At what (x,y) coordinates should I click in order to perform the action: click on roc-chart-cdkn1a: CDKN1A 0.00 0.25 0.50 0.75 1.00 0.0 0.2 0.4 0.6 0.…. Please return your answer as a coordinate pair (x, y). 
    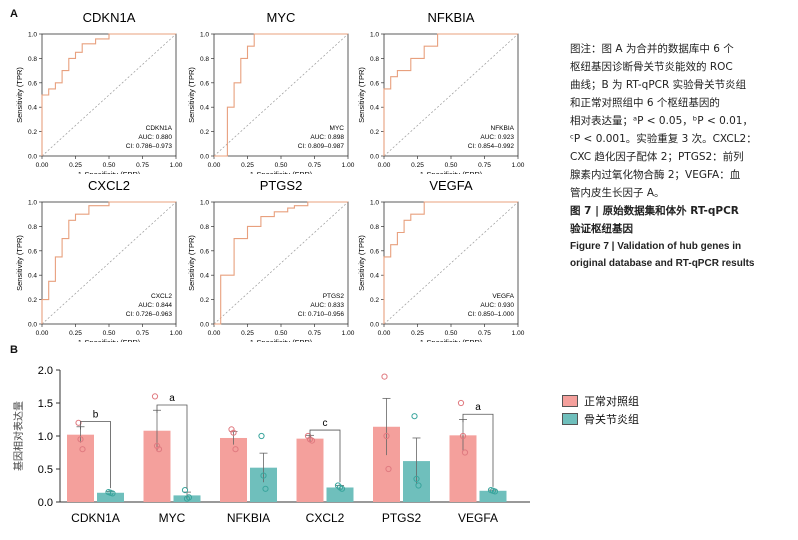
    Looking at the image, I should click on (99, 92).